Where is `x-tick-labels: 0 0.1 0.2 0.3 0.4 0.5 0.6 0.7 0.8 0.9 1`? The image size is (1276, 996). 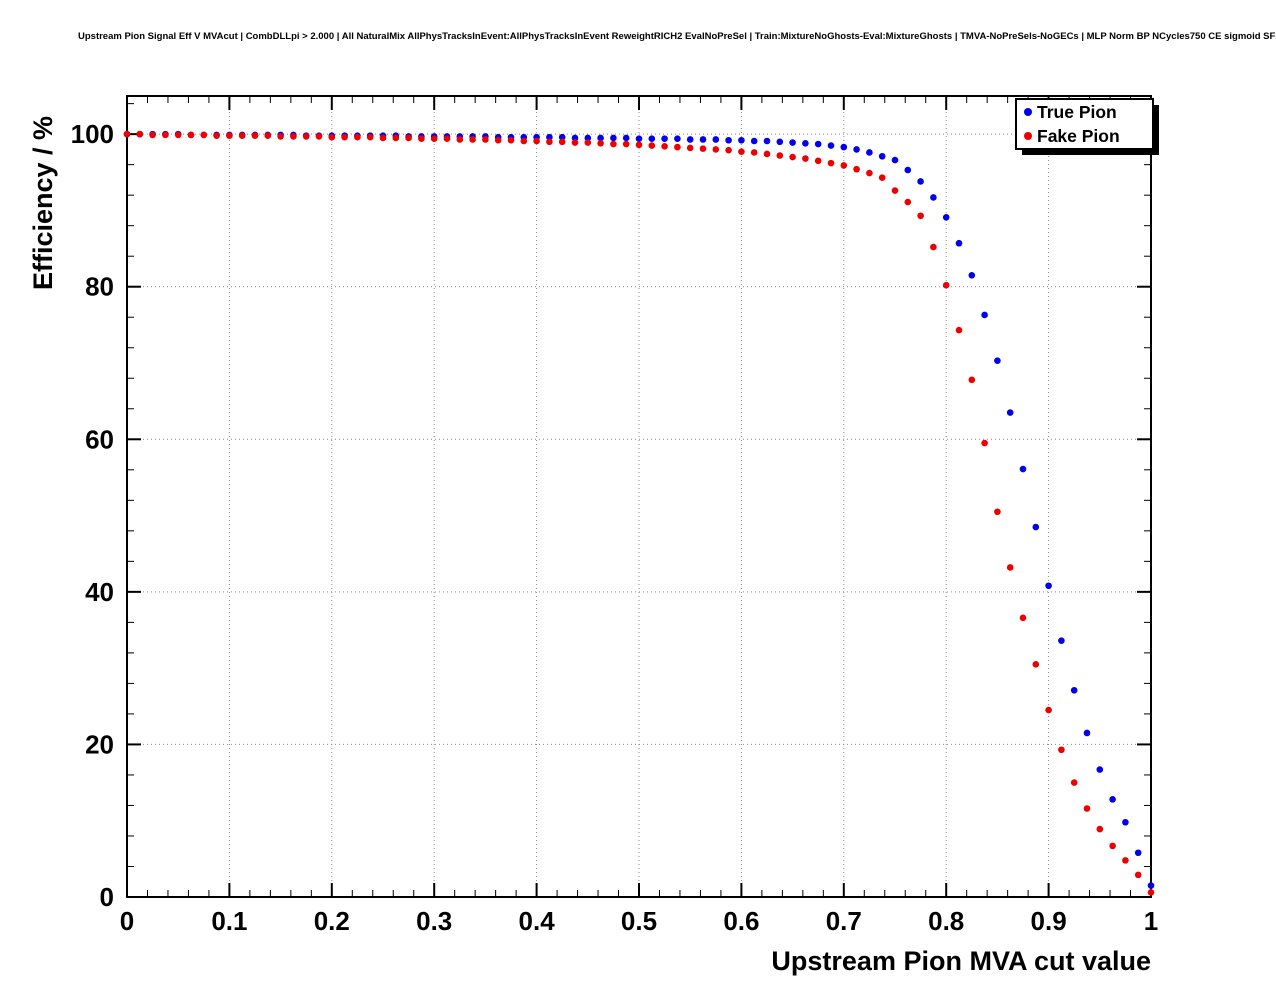 x-tick-labels: 0 0.1 0.2 0.3 0.4 0.5 0.6 0.7 0.8 0.9 1 is located at coordinates (639, 921).